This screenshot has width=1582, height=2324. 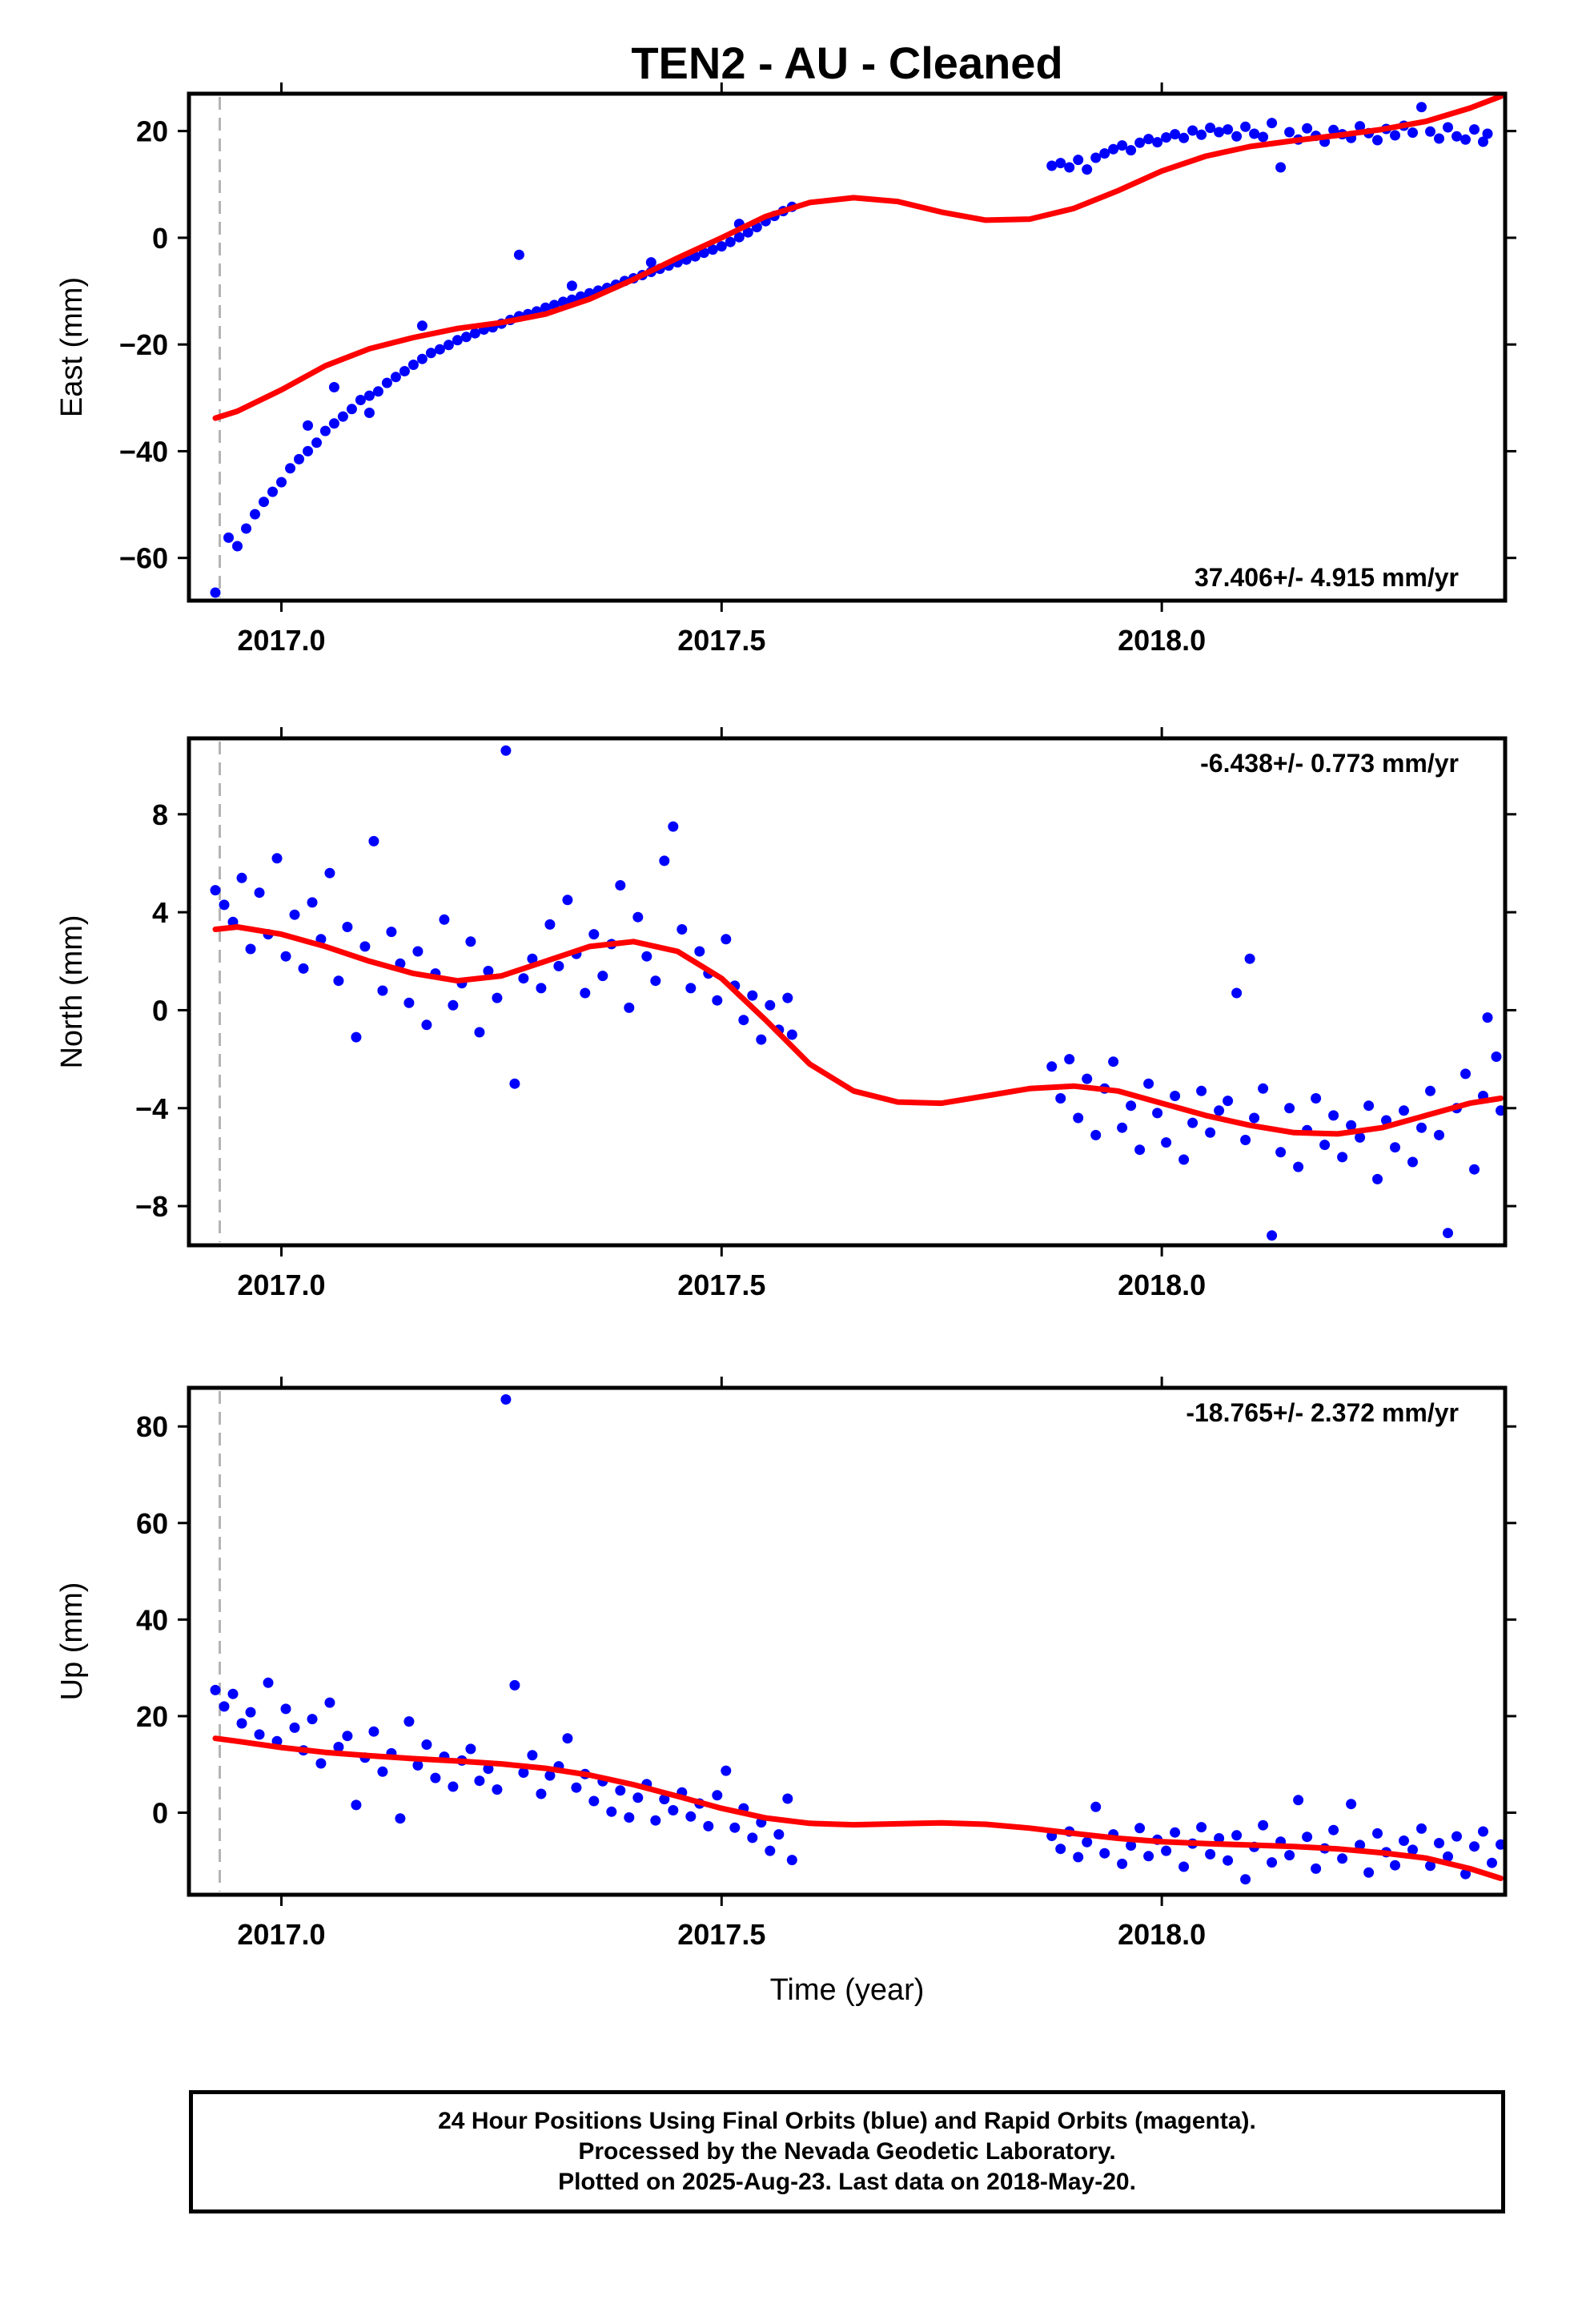 I want to click on up-x-tick-label: 2017.5, so click(x=721, y=1934).